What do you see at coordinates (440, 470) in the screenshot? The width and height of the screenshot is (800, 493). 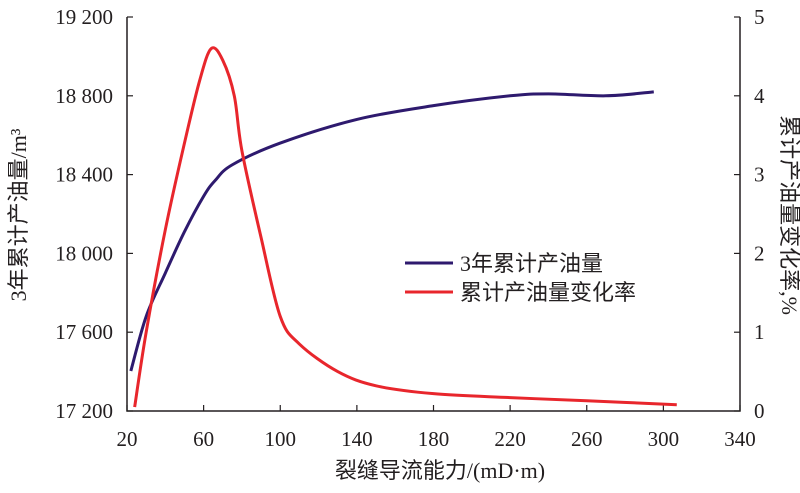 I see `x-axis-label: 裂缝导流能力/(mD·m)` at bounding box center [440, 470].